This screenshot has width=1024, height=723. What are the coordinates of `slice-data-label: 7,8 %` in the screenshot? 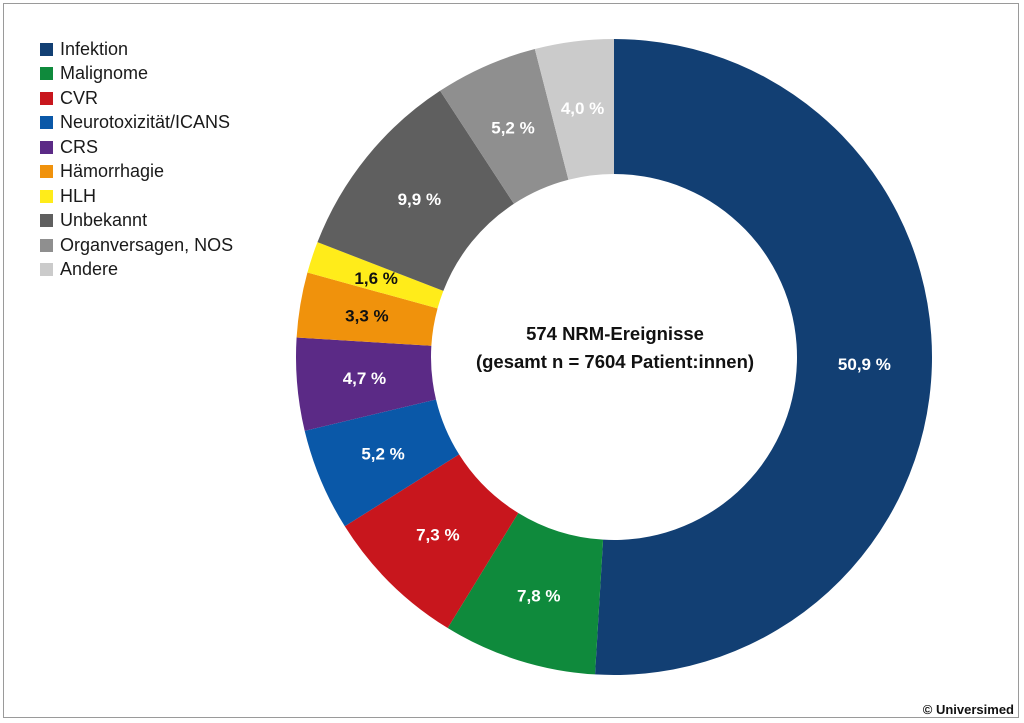 It's located at (538, 595).